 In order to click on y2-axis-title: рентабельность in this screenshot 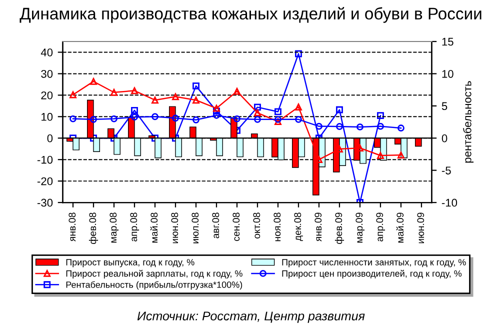, I will do `click(468, 122)`.